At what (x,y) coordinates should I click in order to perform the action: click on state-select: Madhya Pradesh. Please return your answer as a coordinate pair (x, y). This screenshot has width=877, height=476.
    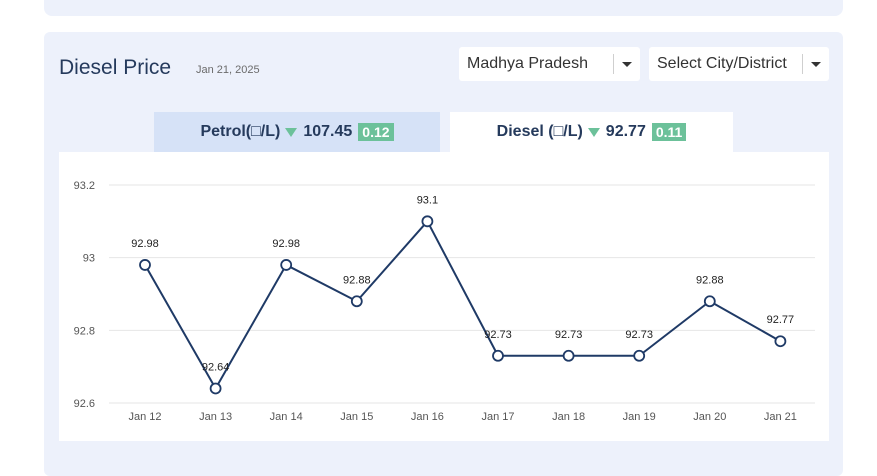
    Looking at the image, I should click on (549, 64).